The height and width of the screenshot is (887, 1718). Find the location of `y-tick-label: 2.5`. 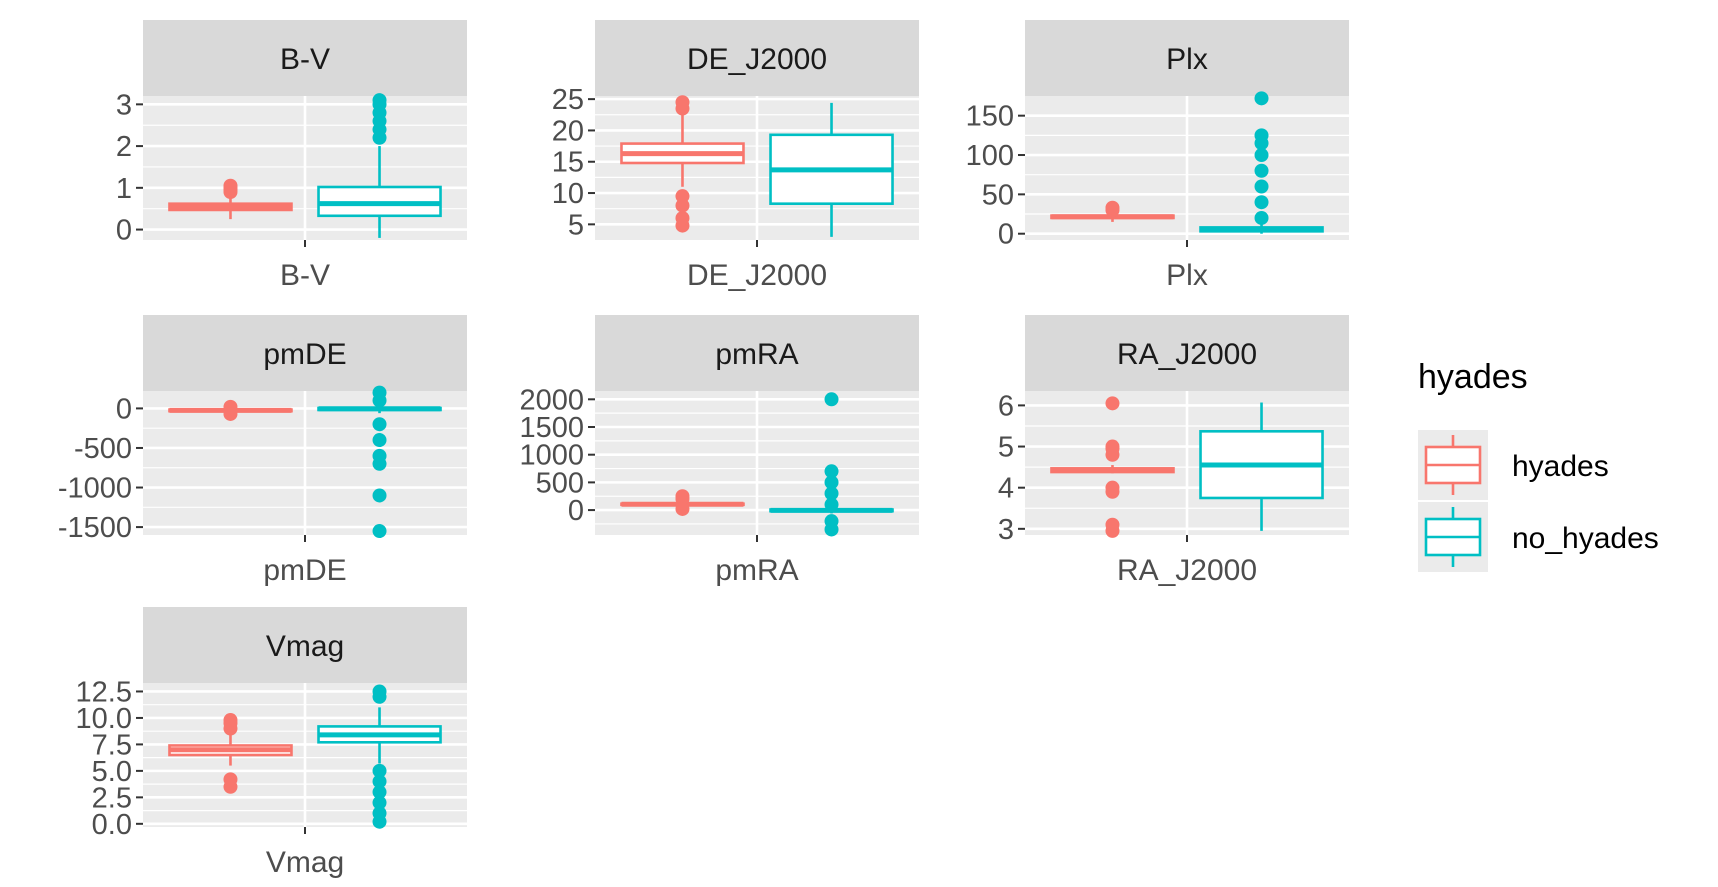

y-tick-label: 2.5 is located at coordinates (112, 798).